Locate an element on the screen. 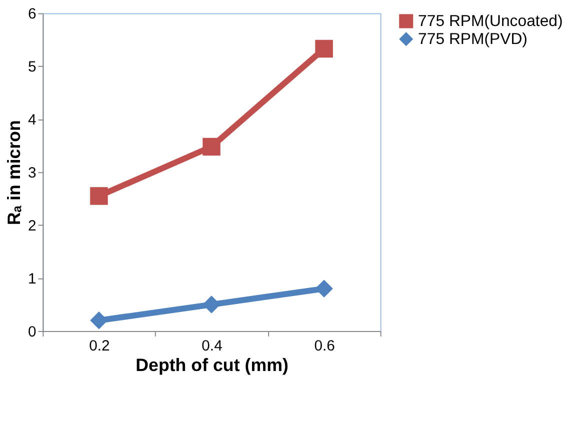 The width and height of the screenshot is (568, 421). y-tick-label: 5 is located at coordinates (32, 68).